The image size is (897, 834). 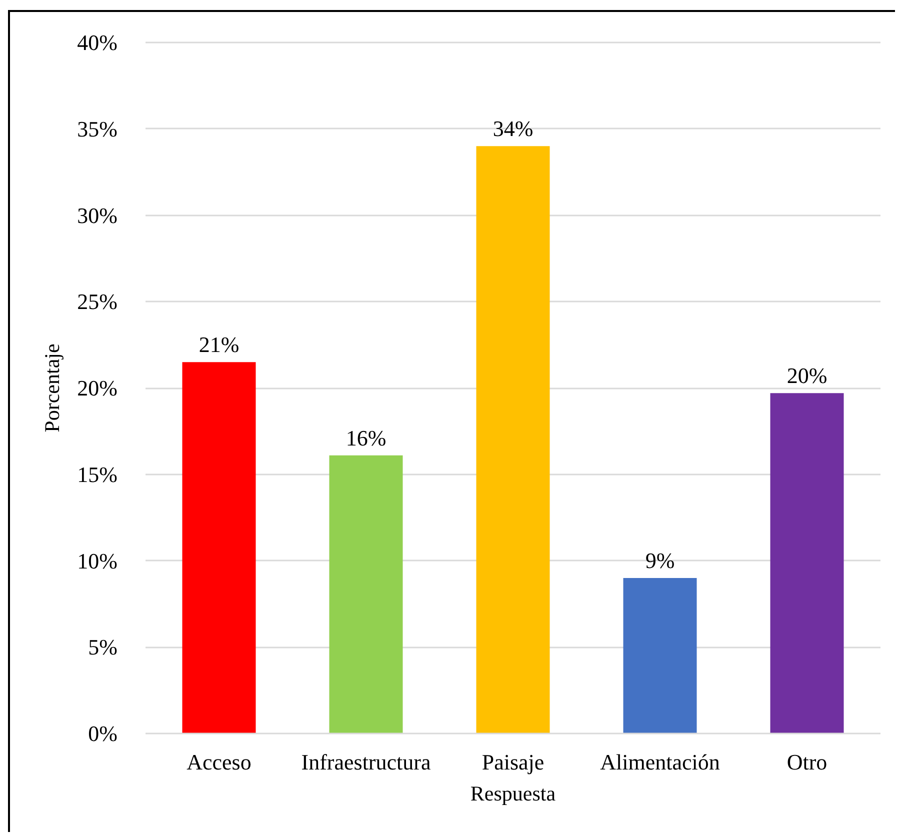 I want to click on y-tick-label: 15%, so click(x=97, y=474).